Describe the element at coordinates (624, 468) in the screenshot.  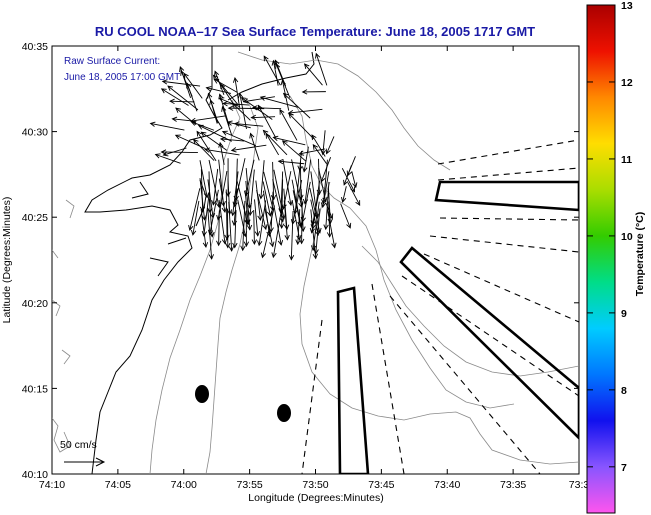
I see `colorbar-tick-label: 7` at that location.